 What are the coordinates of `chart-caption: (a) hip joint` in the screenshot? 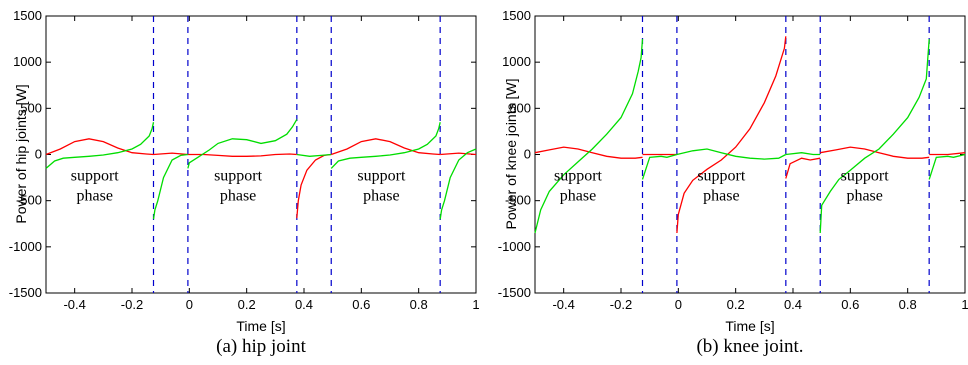 It's located at (261, 346).